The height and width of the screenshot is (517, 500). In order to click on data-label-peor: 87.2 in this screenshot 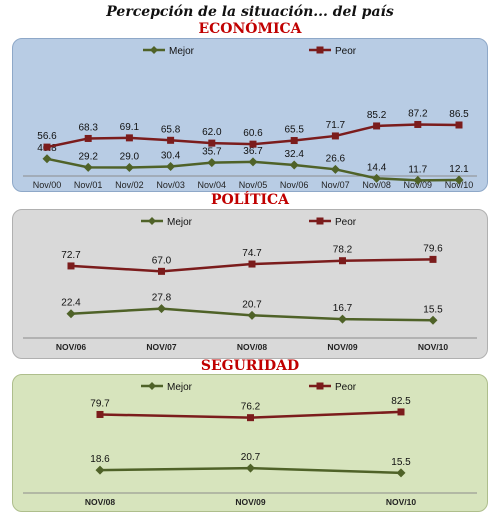, I will do `click(418, 113)`.